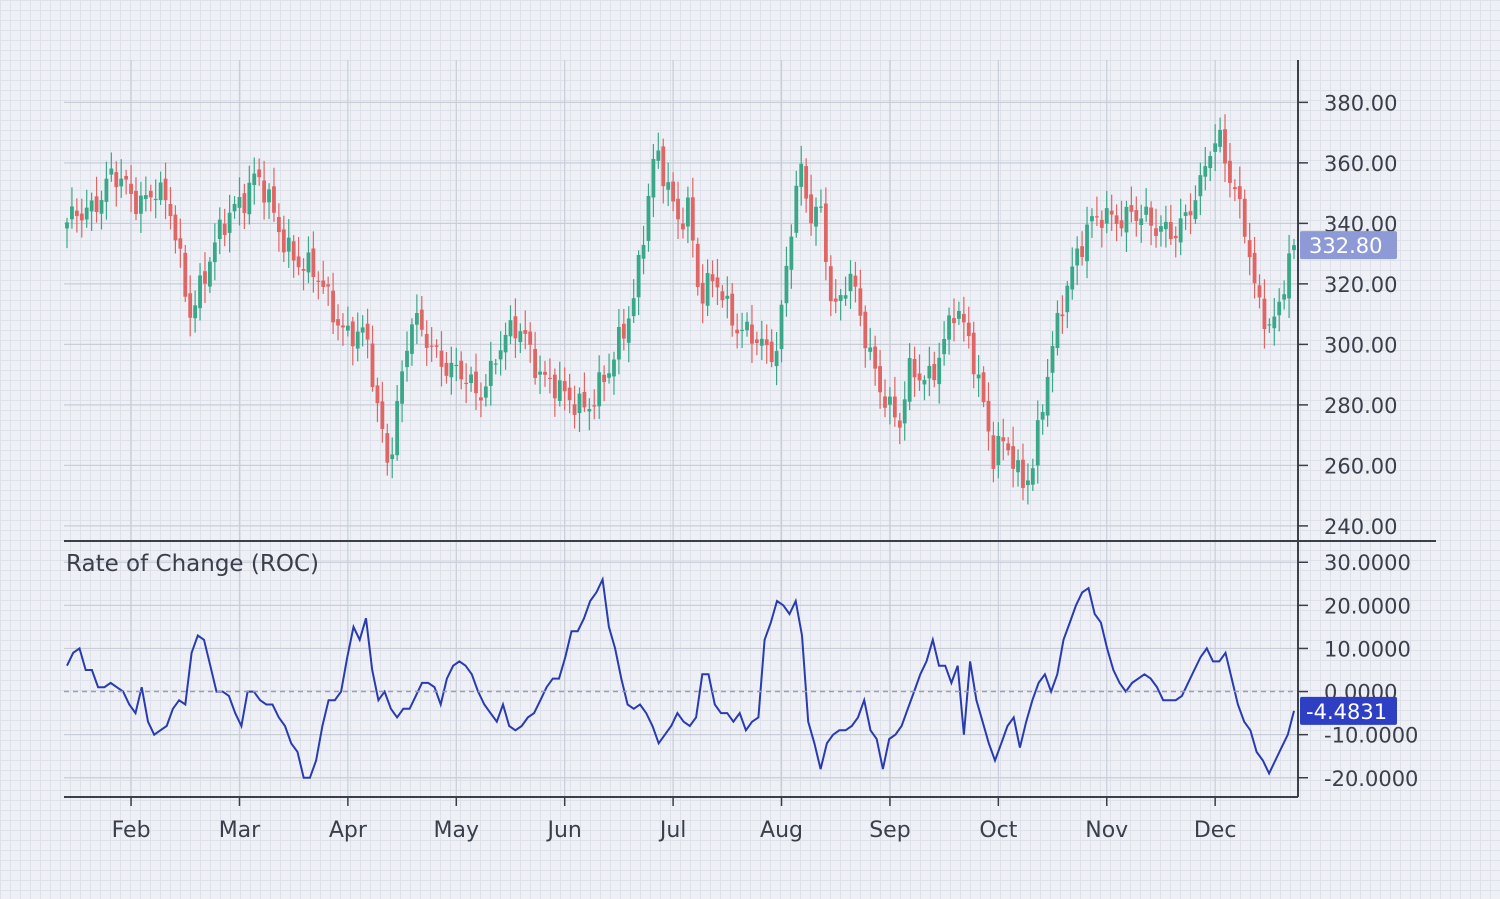 This screenshot has height=899, width=1500. What do you see at coordinates (1360, 466) in the screenshot?
I see `price-tick-label: 260.00` at bounding box center [1360, 466].